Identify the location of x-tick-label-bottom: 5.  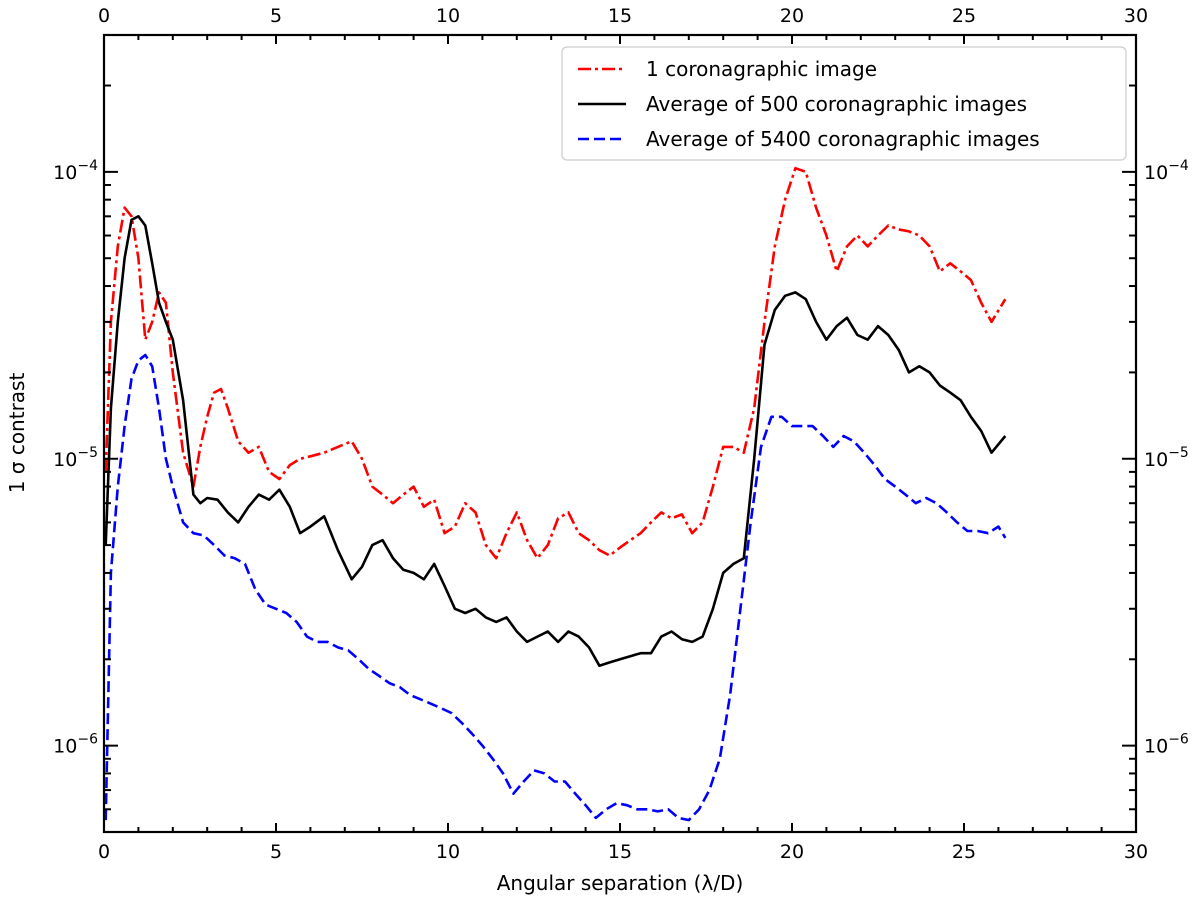
(276, 852).